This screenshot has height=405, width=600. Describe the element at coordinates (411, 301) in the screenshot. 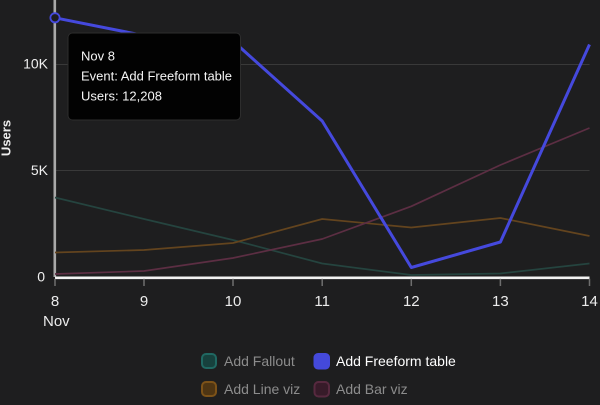

I see `svg-text: 12` at that location.